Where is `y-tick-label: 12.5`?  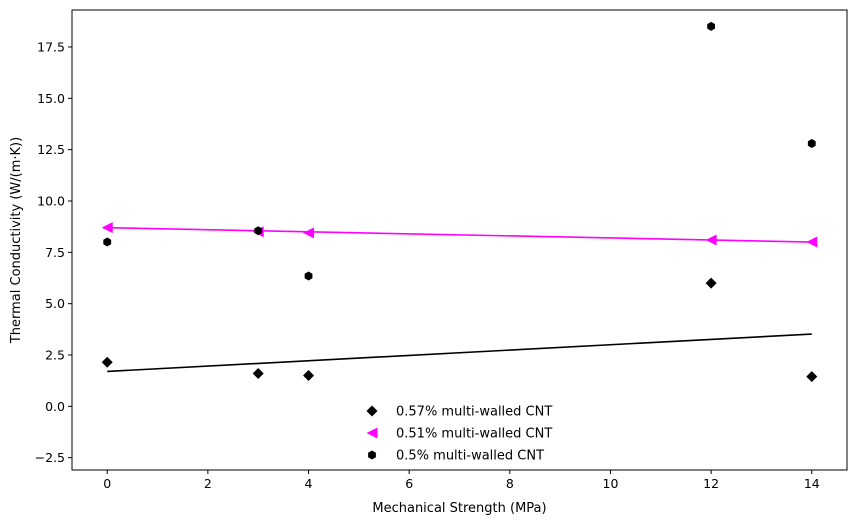 y-tick-label: 12.5 is located at coordinates (51, 149).